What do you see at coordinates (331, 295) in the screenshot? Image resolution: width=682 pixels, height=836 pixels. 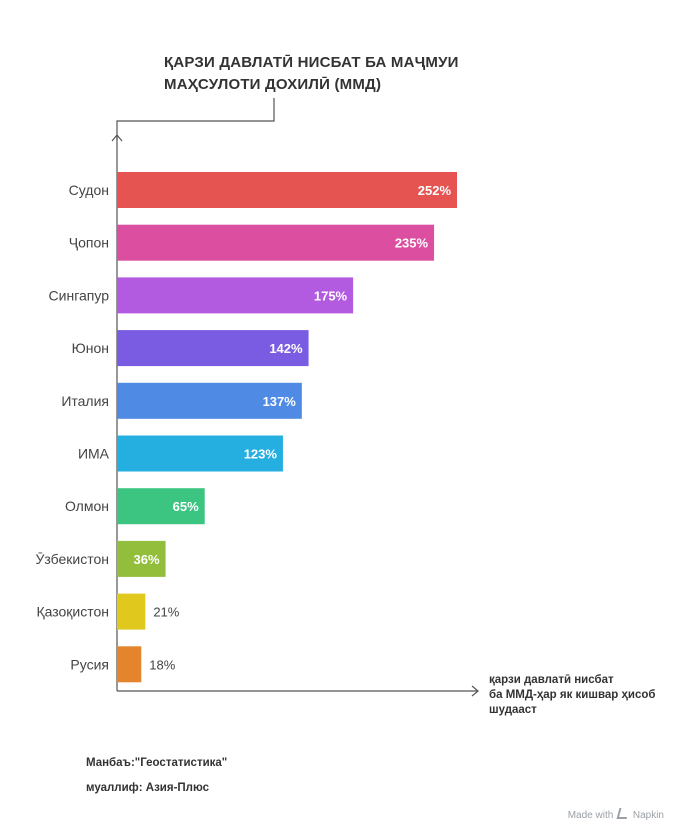 I see `value-label-2: 175%` at bounding box center [331, 295].